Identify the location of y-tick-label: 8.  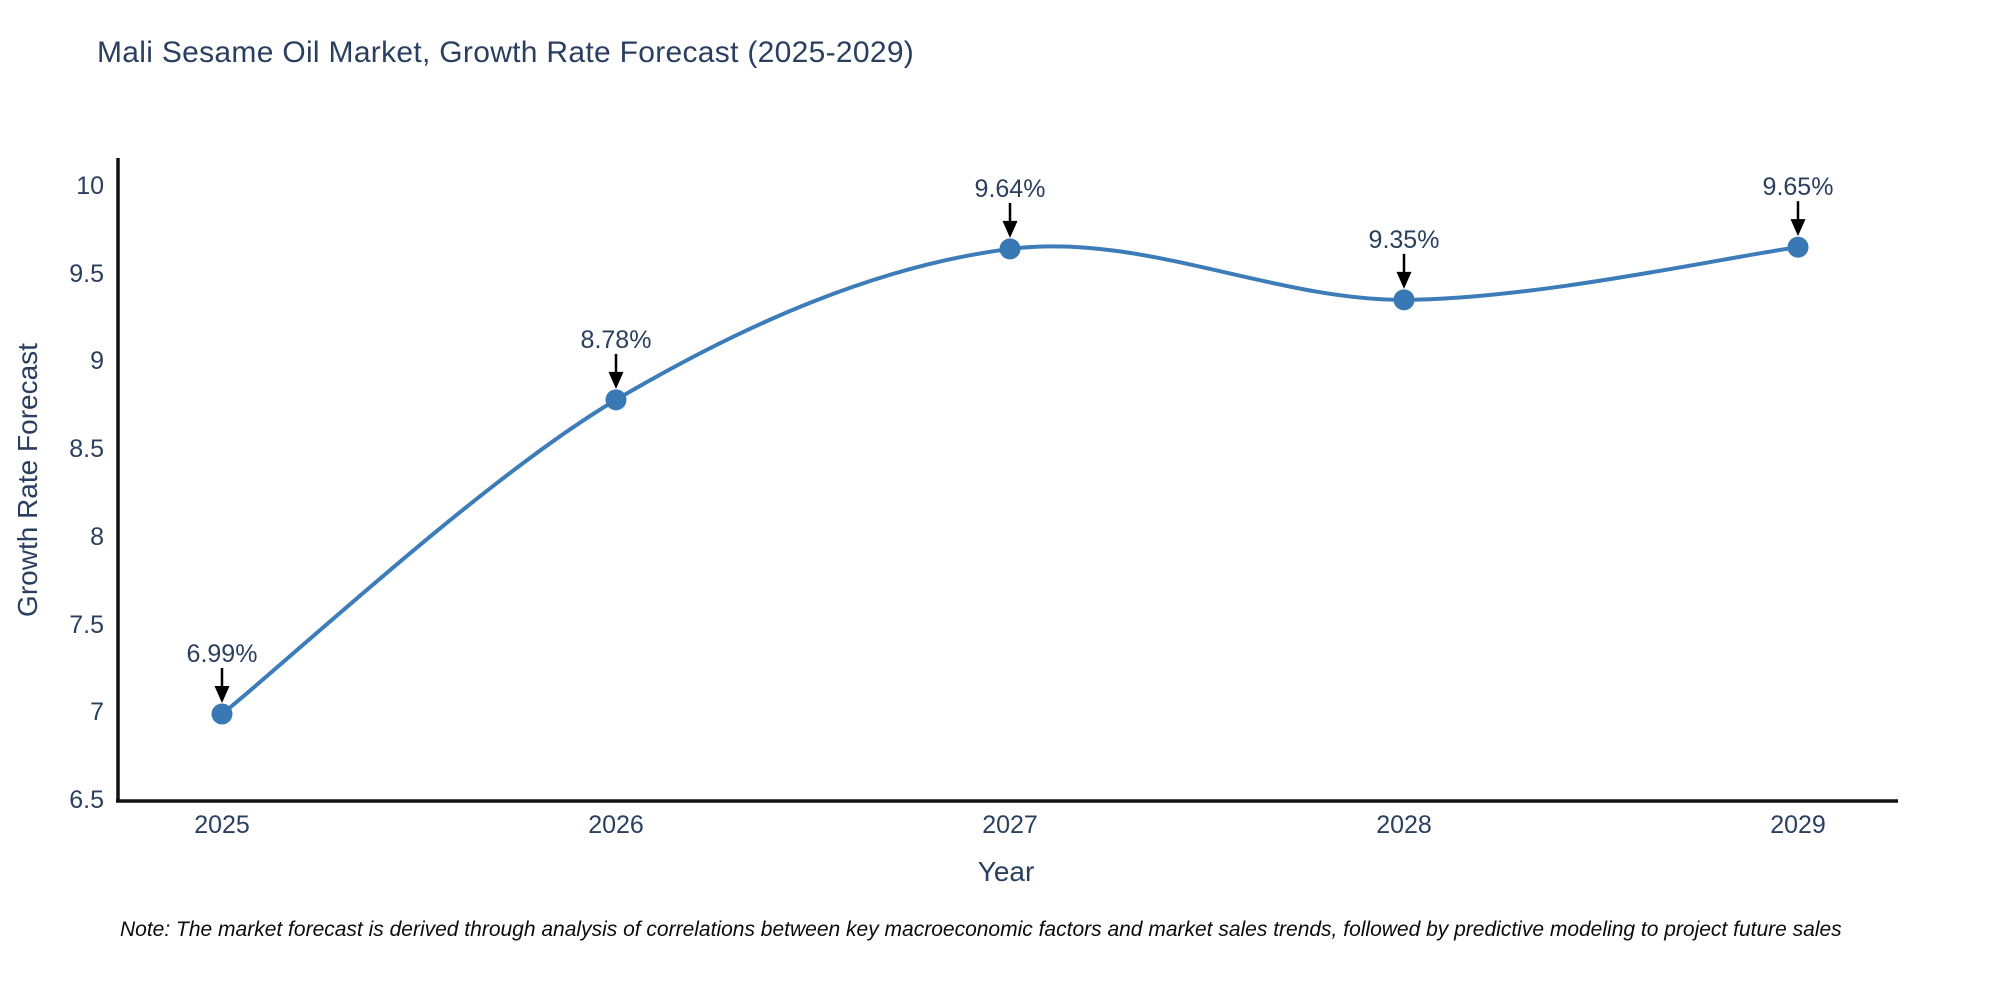
(97, 536).